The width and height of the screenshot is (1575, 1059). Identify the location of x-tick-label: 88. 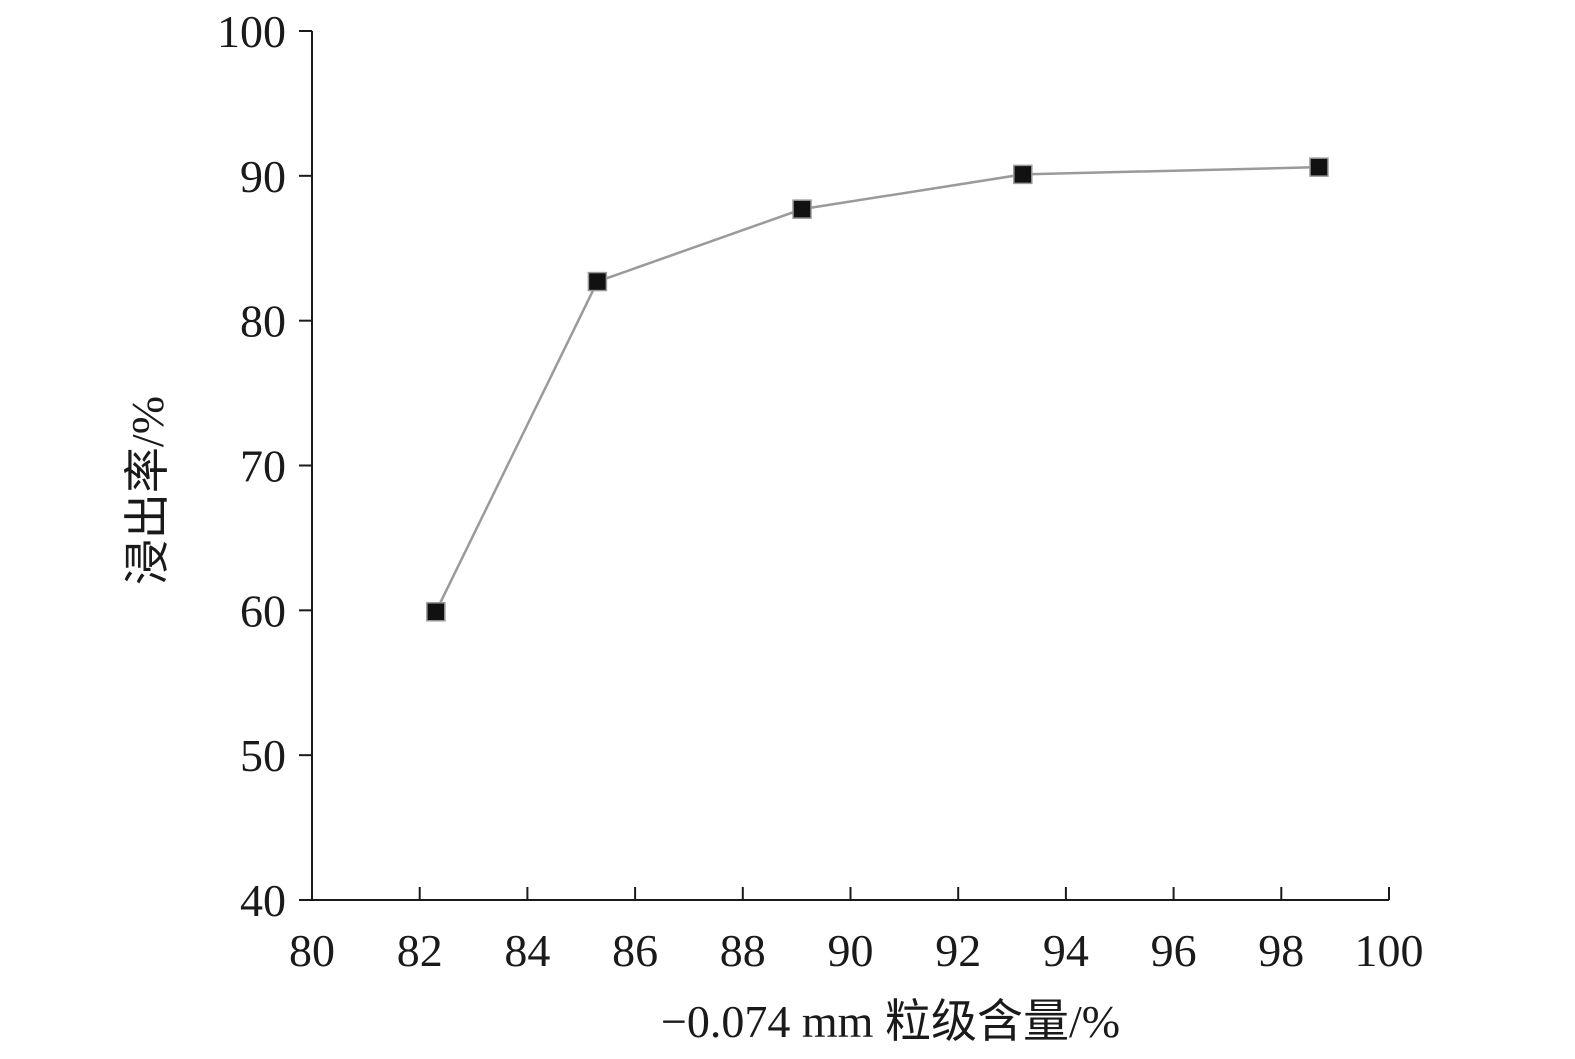
(743, 950).